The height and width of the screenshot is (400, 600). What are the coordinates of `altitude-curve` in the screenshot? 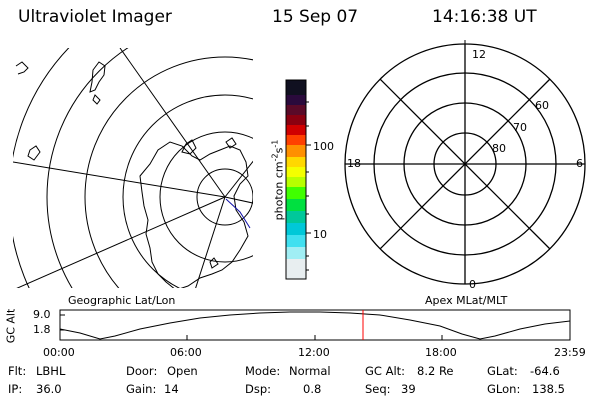 It's located at (315, 325).